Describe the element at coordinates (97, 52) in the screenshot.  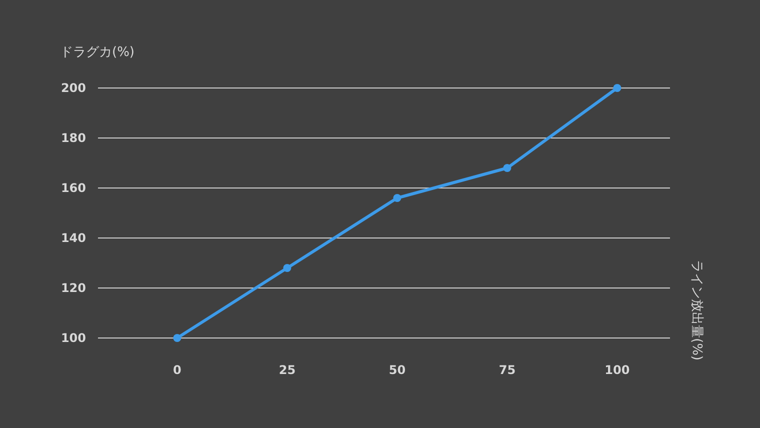
I see `y-axis-title: ドラグカ(%)` at that location.